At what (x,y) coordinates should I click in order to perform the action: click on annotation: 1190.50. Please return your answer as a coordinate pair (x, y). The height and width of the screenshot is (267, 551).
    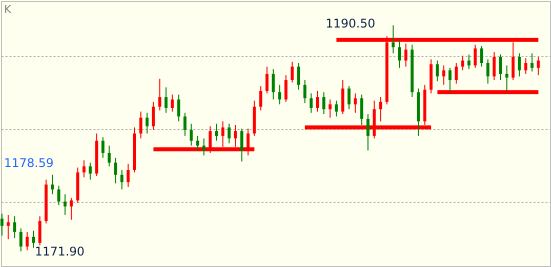
    Looking at the image, I should click on (351, 23).